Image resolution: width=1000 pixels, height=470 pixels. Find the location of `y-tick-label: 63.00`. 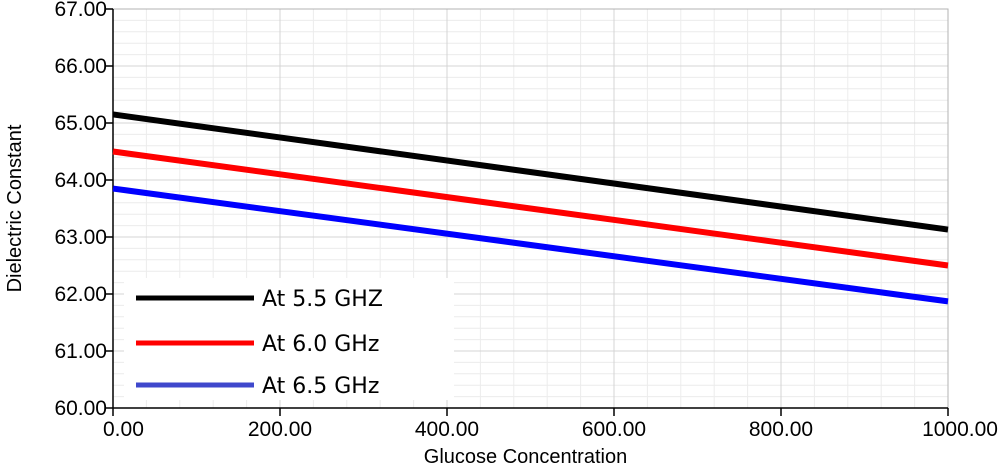

y-tick-label: 63.00 is located at coordinates (80, 237).